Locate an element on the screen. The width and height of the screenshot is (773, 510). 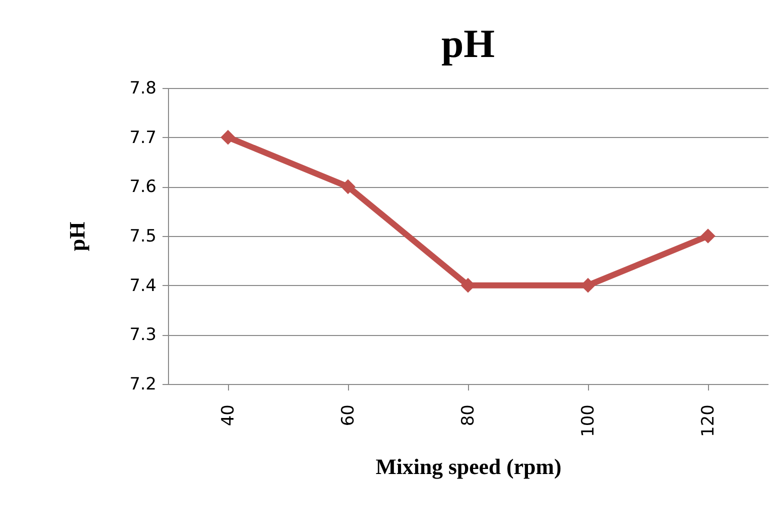
y-axis-title: pH is located at coordinates (77, 237).